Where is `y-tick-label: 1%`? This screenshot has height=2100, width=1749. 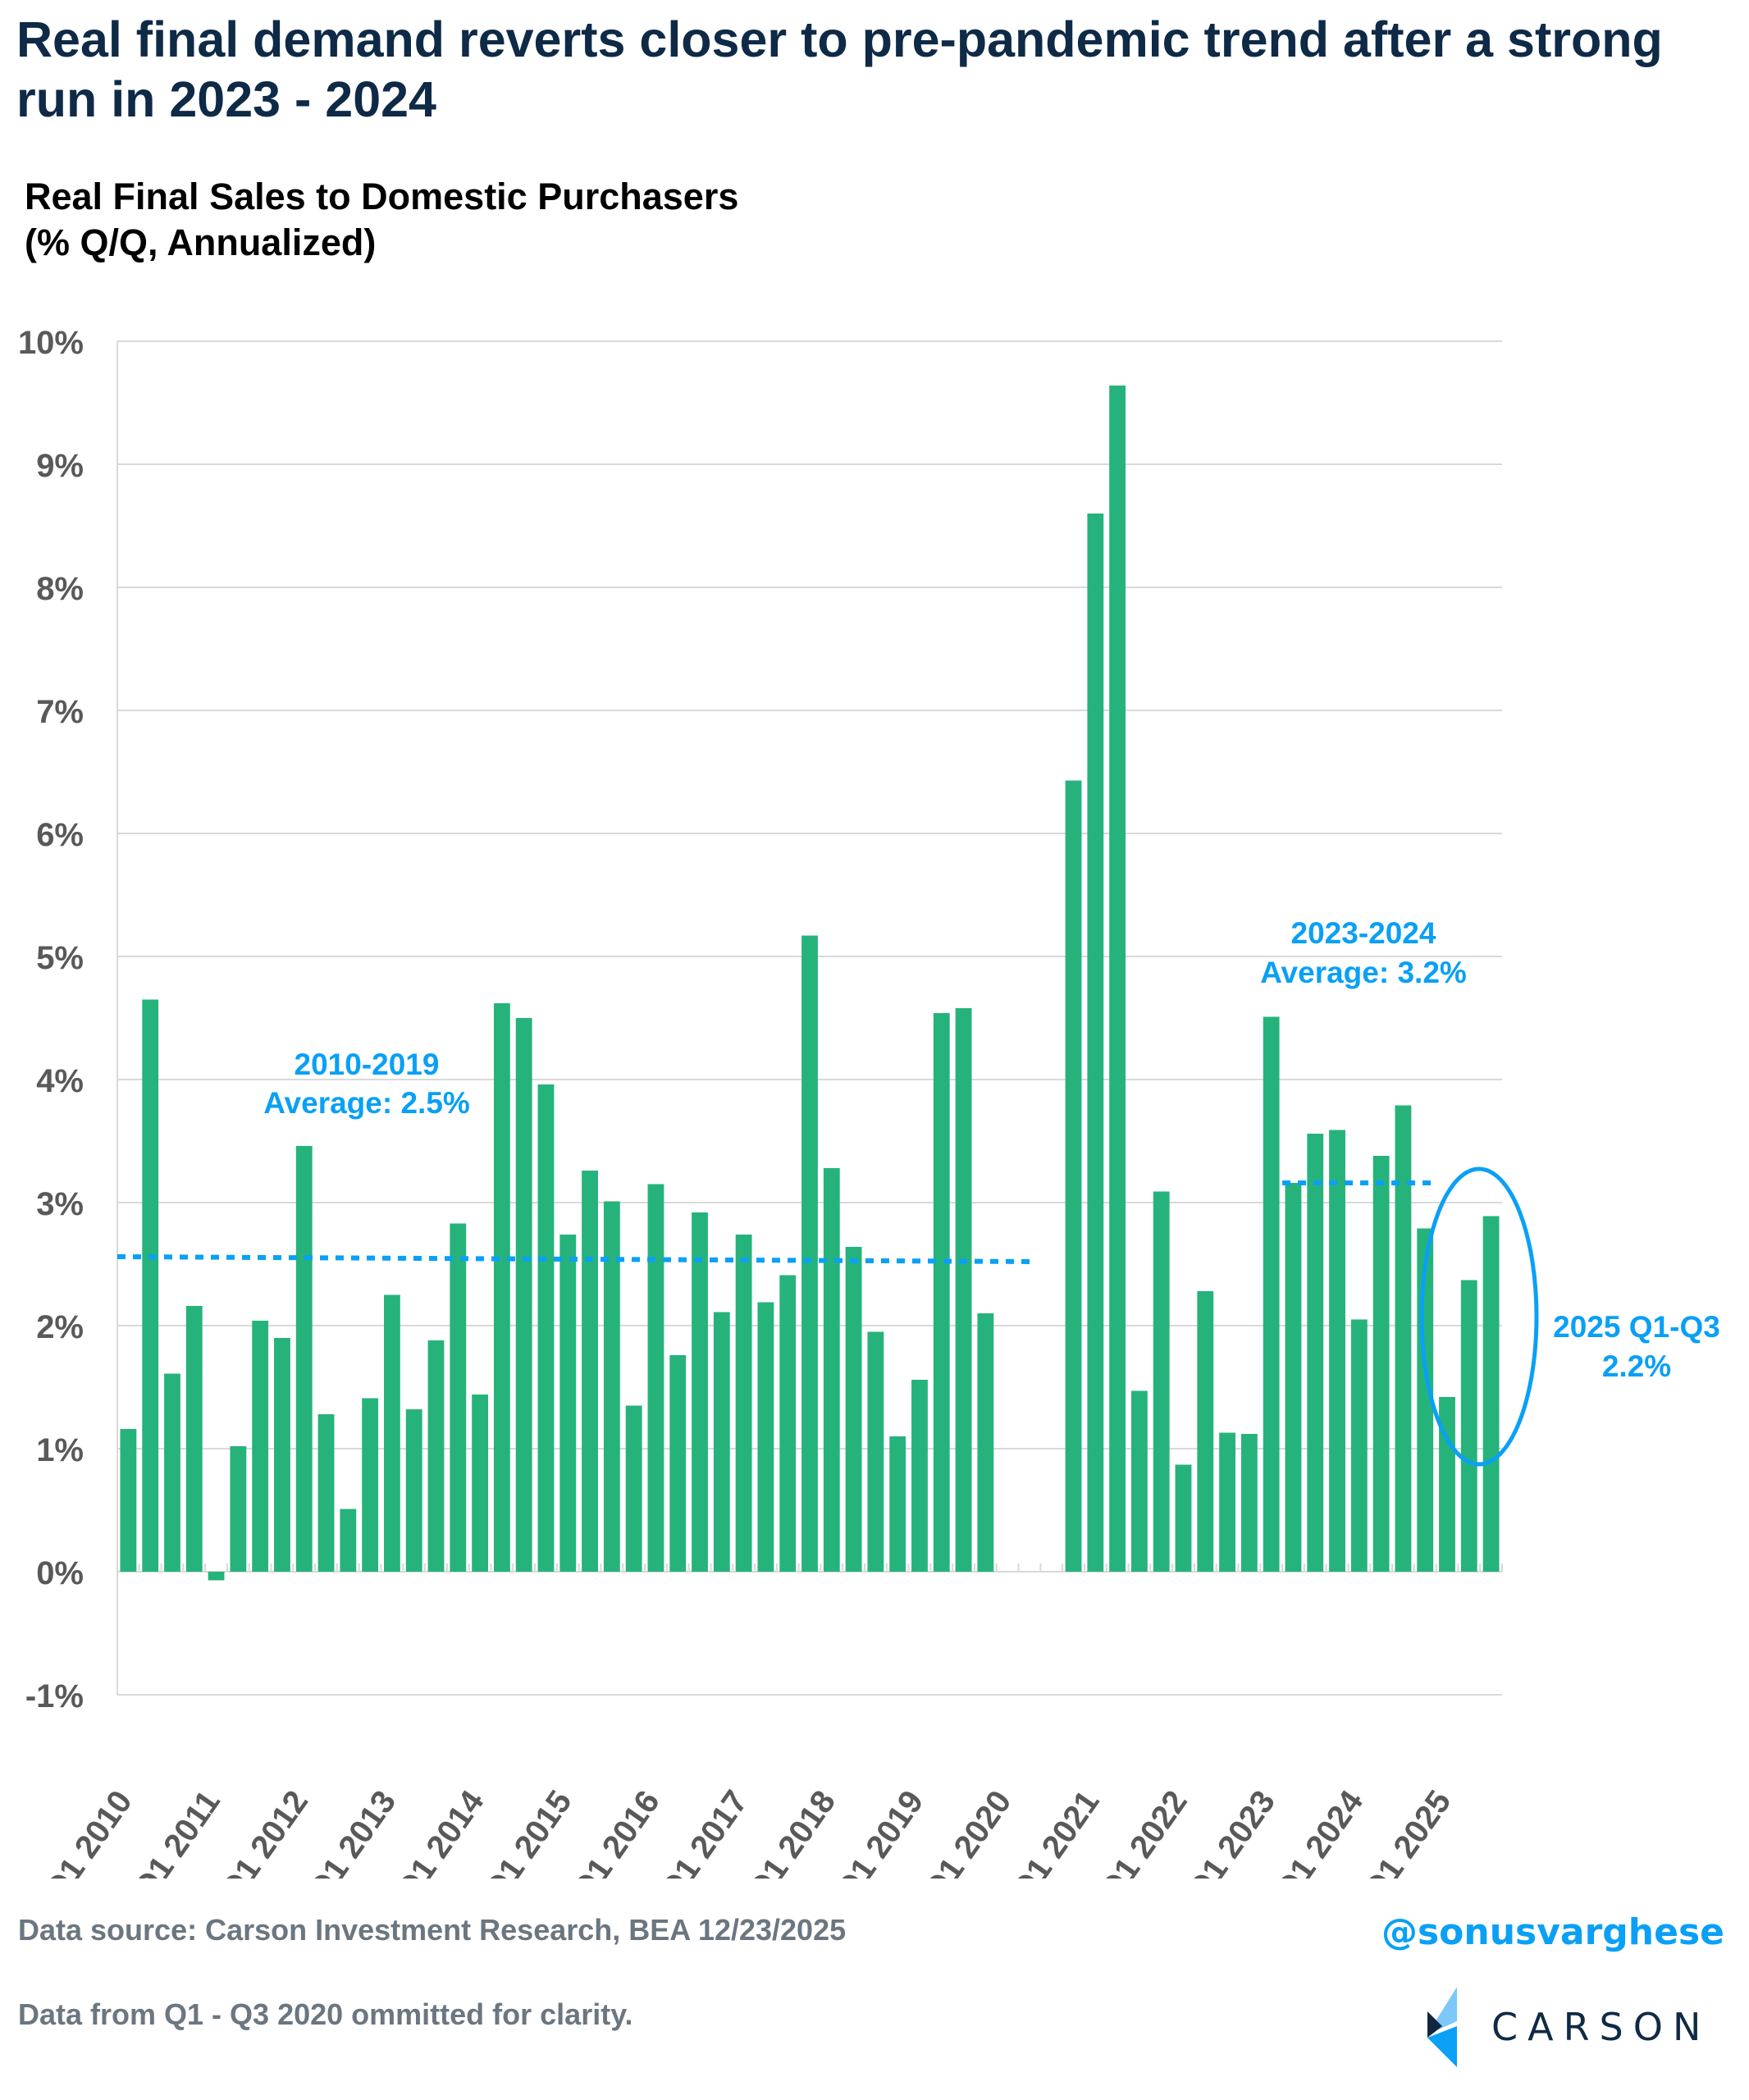
y-tick-label: 1% is located at coordinates (60, 1450).